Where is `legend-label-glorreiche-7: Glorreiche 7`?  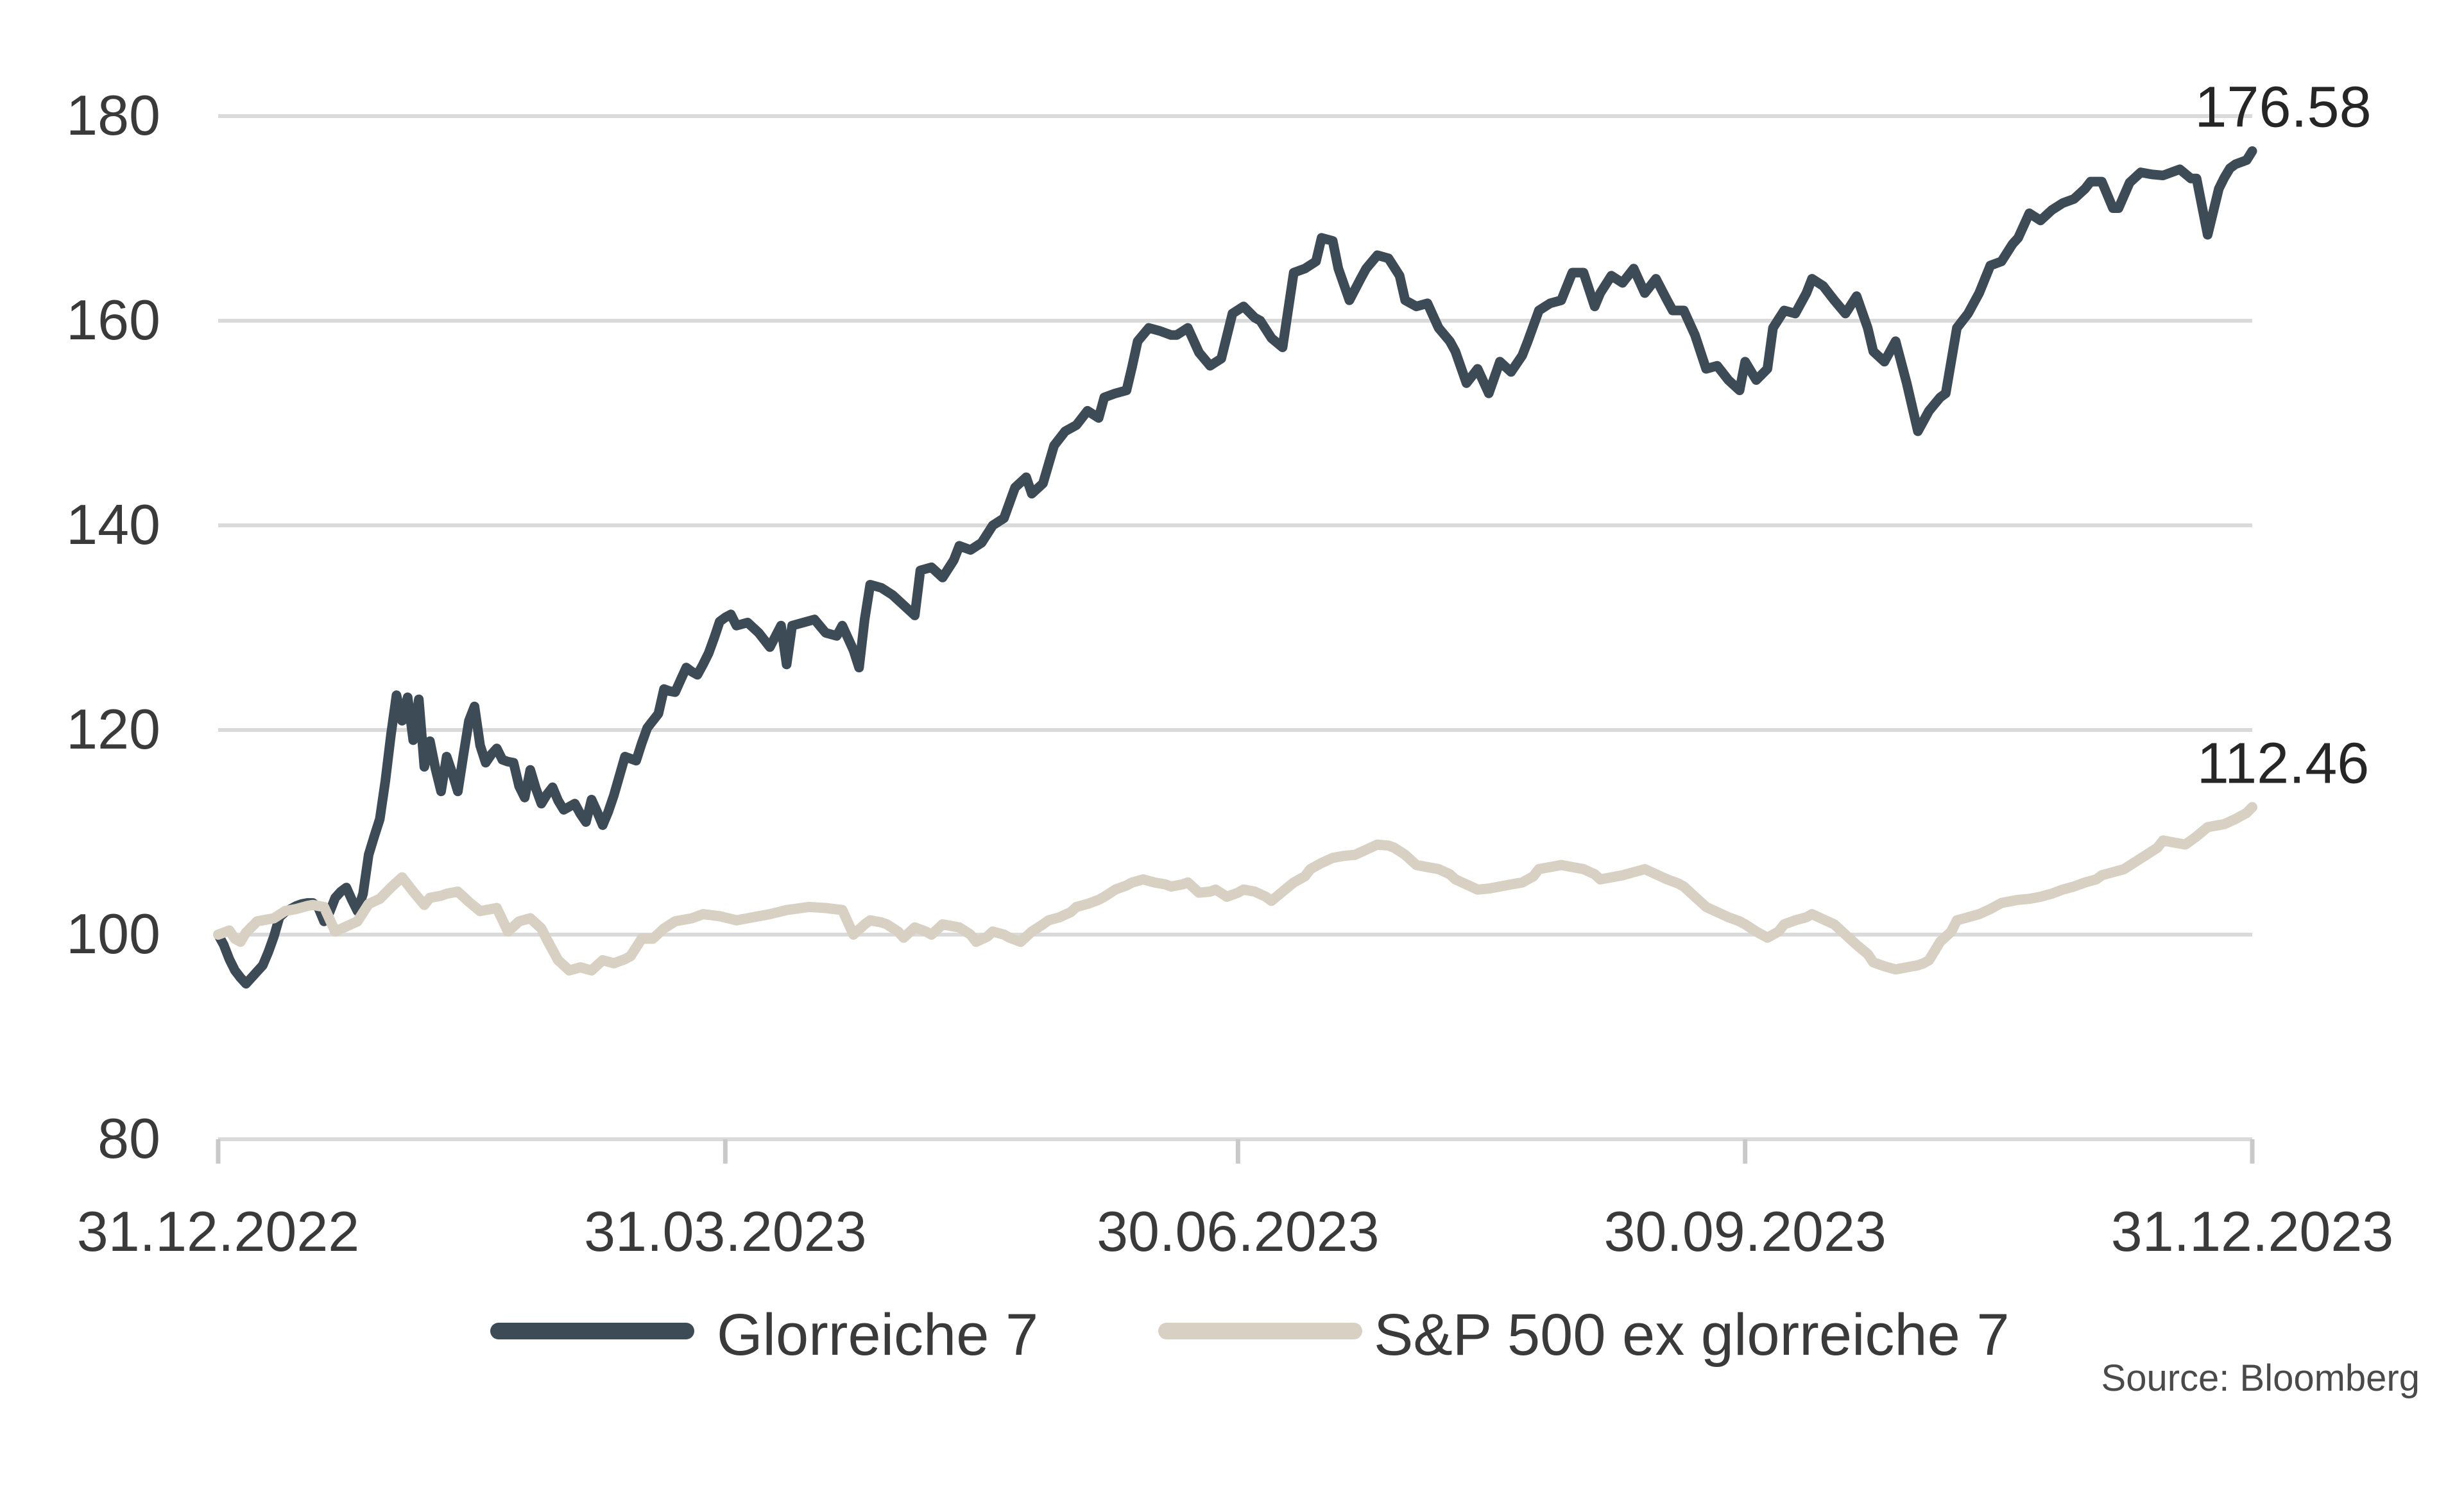 legend-label-glorreiche-7: Glorreiche 7 is located at coordinates (878, 1335).